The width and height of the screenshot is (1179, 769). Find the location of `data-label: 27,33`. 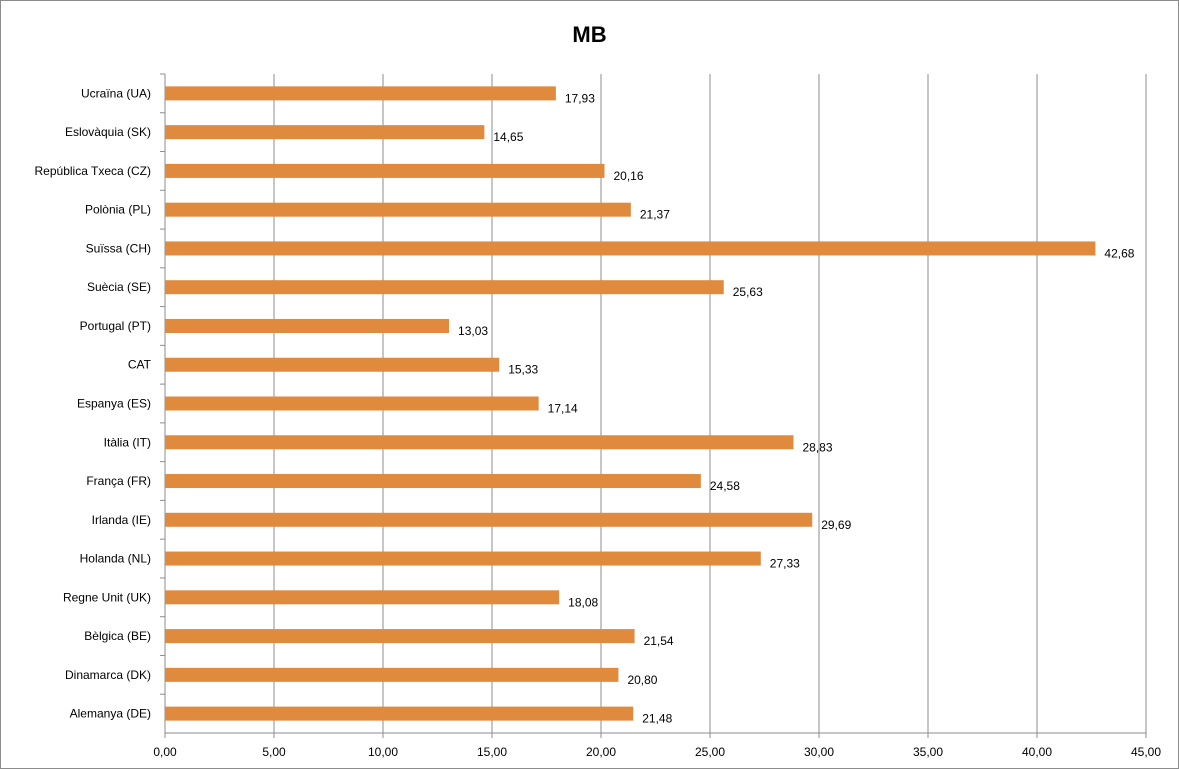

data-label: 27,33 is located at coordinates (785, 564).